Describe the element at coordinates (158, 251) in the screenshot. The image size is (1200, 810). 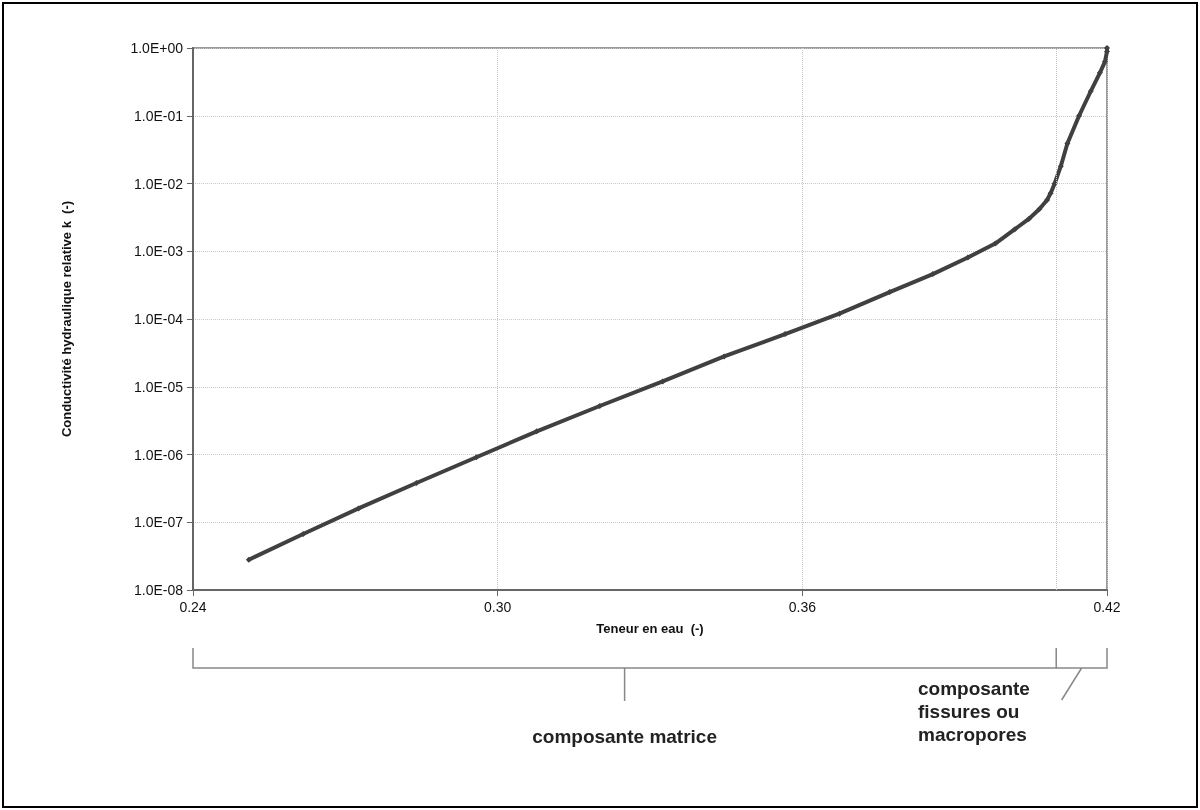
I see `y-tick-label: 1.0E-03` at that location.